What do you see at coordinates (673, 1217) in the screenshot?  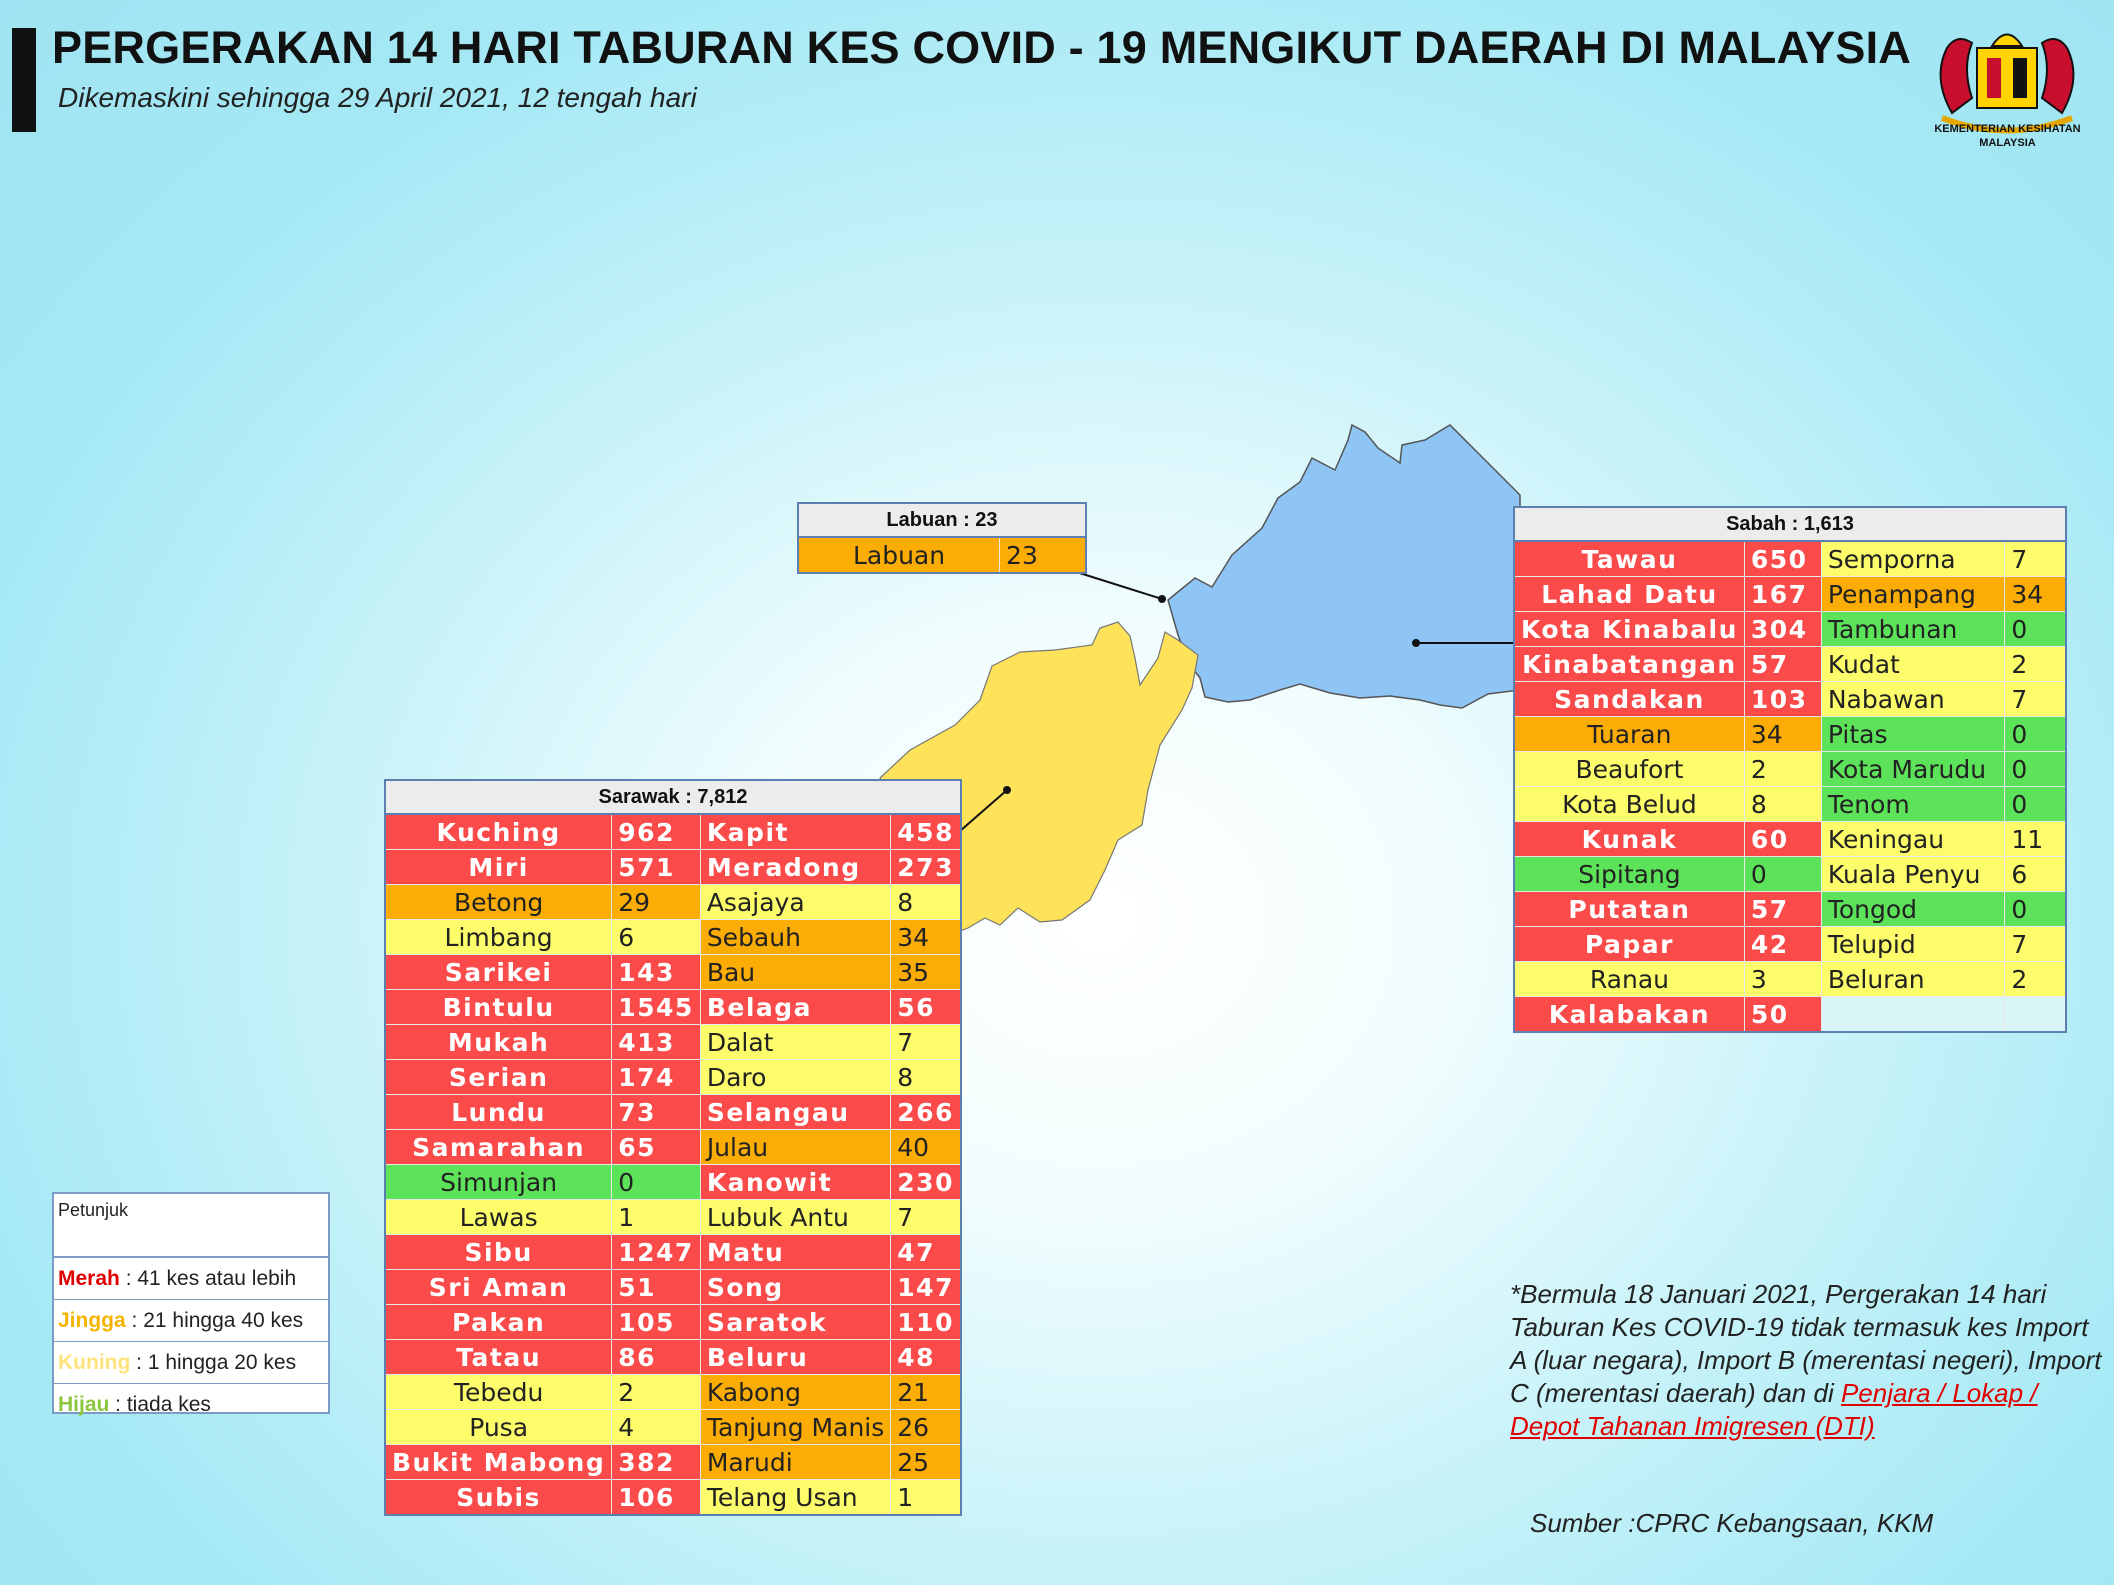 I see `table-row: Lawas 1 Lubuk Antu 7` at bounding box center [673, 1217].